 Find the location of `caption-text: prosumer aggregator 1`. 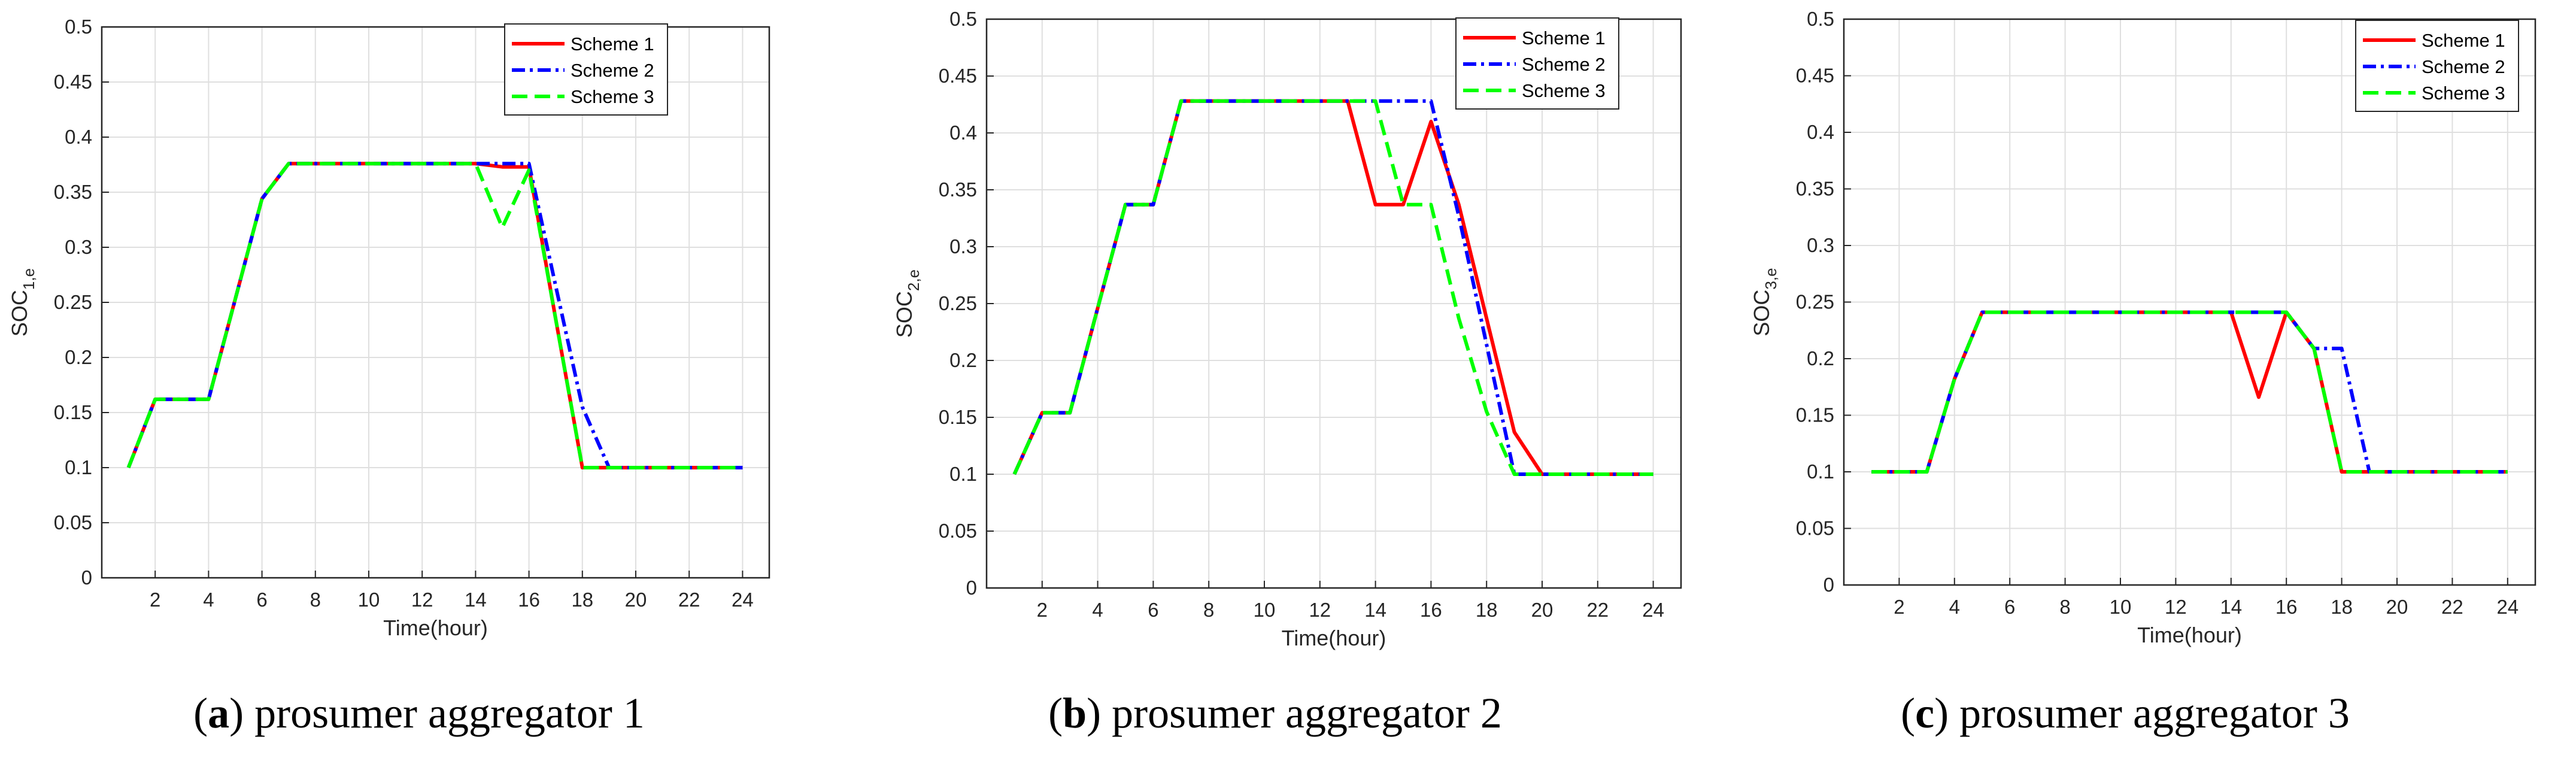

caption-text: prosumer aggregator 1 is located at coordinates (449, 713).